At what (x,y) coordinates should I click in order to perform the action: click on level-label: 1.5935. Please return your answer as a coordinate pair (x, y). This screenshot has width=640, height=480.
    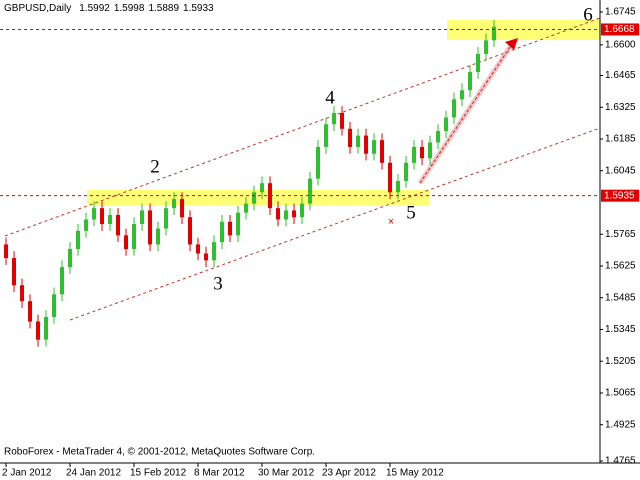
    Looking at the image, I should click on (619, 195).